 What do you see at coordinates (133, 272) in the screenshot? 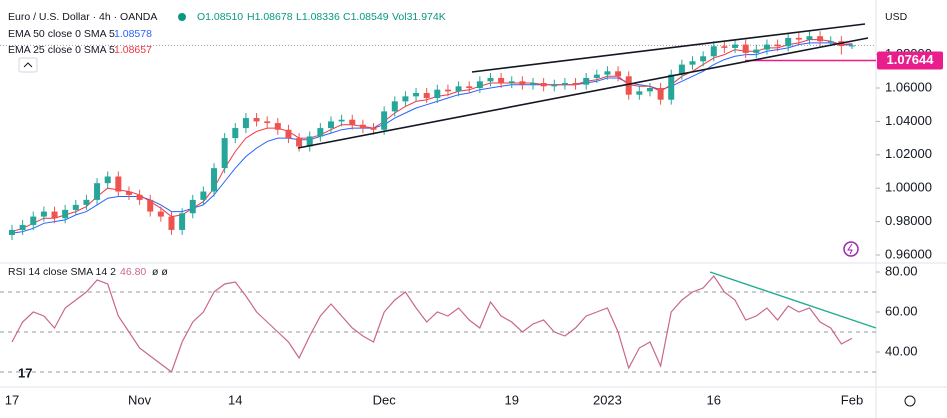
I see `rsi-last: 46.80` at bounding box center [133, 272].